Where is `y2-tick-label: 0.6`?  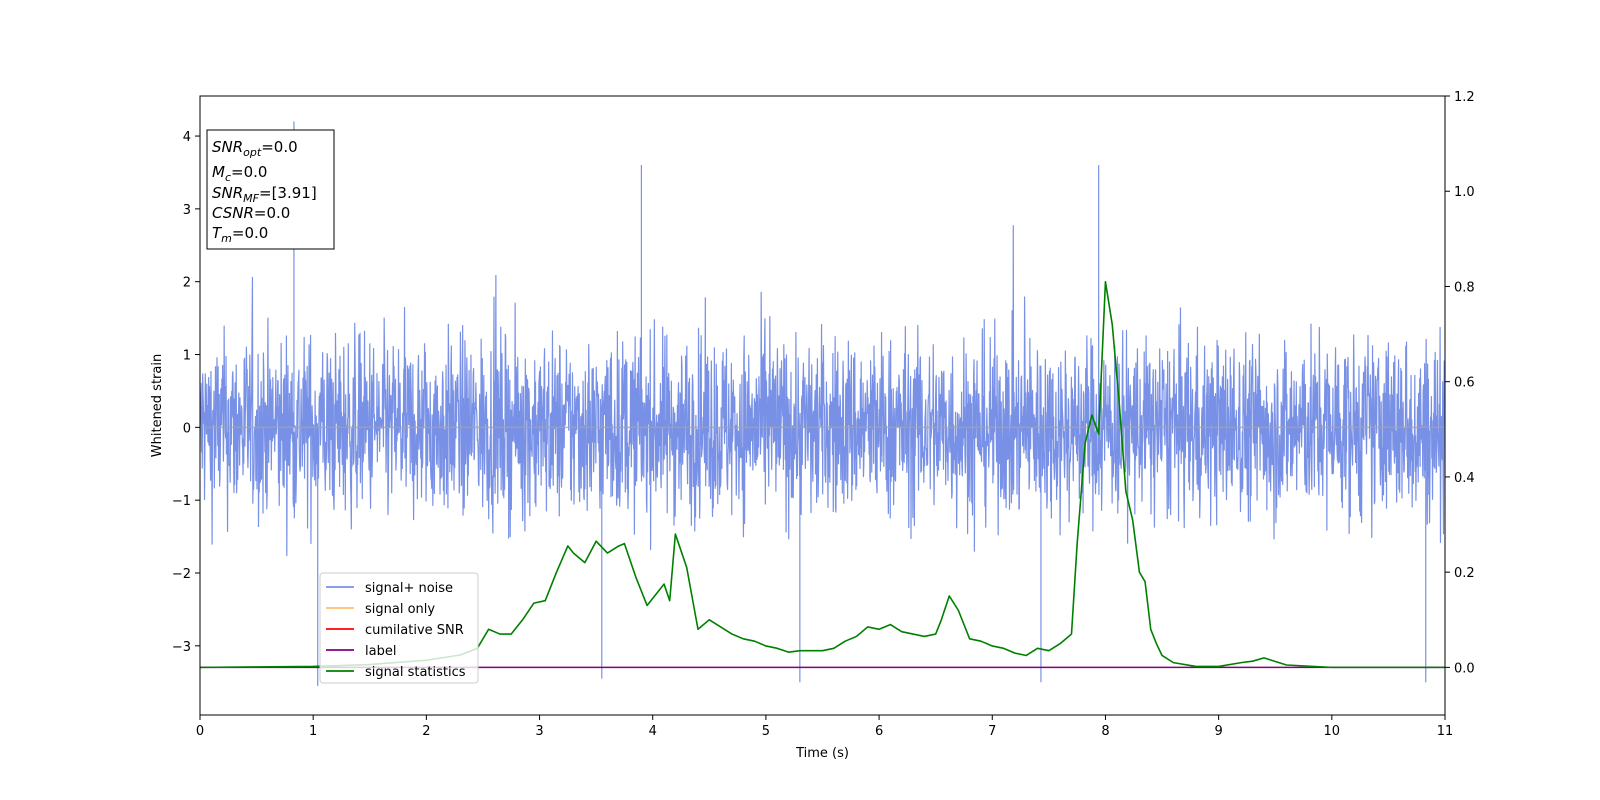 y2-tick-label: 0.6 is located at coordinates (1464, 383).